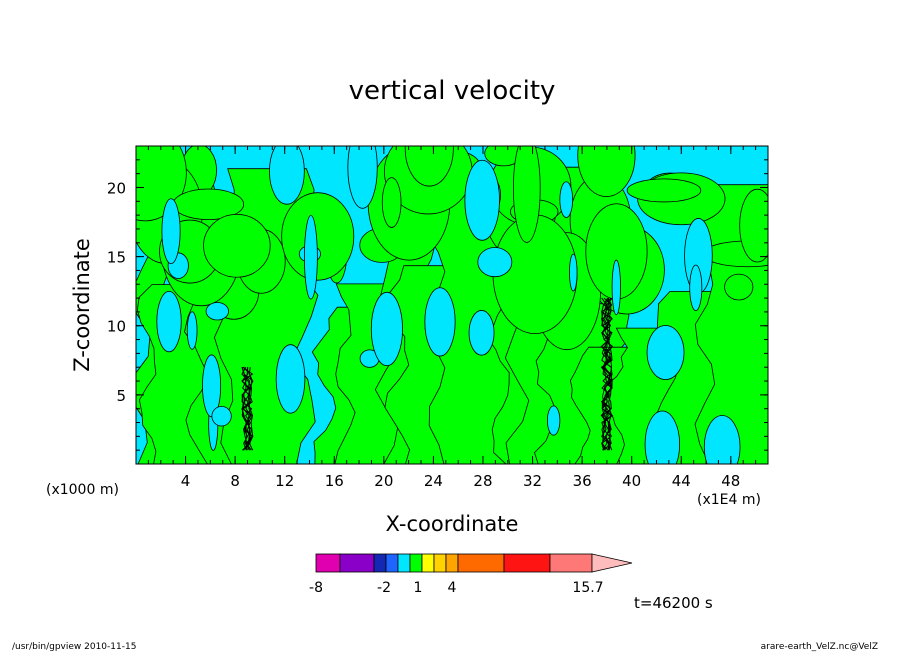 The image size is (904, 654). What do you see at coordinates (418, 588) in the screenshot?
I see `colorbar-label: 1` at bounding box center [418, 588].